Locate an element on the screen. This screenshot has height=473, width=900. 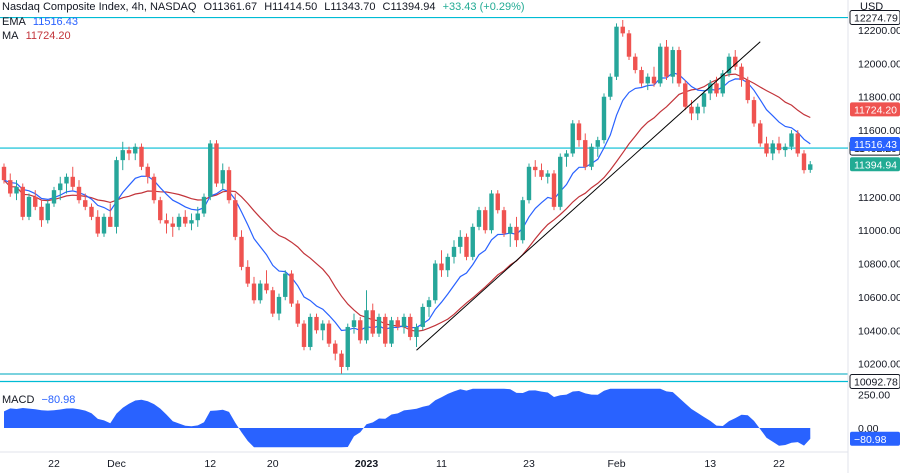
macd-tick-label: 250.00 is located at coordinates (874, 396).